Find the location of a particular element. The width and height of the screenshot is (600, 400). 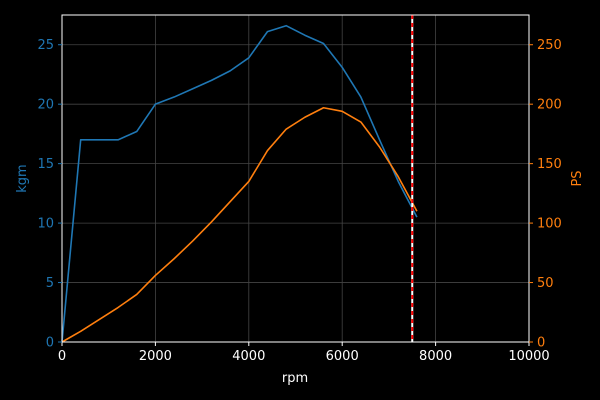

x-axis-label: rpm is located at coordinates (295, 378).